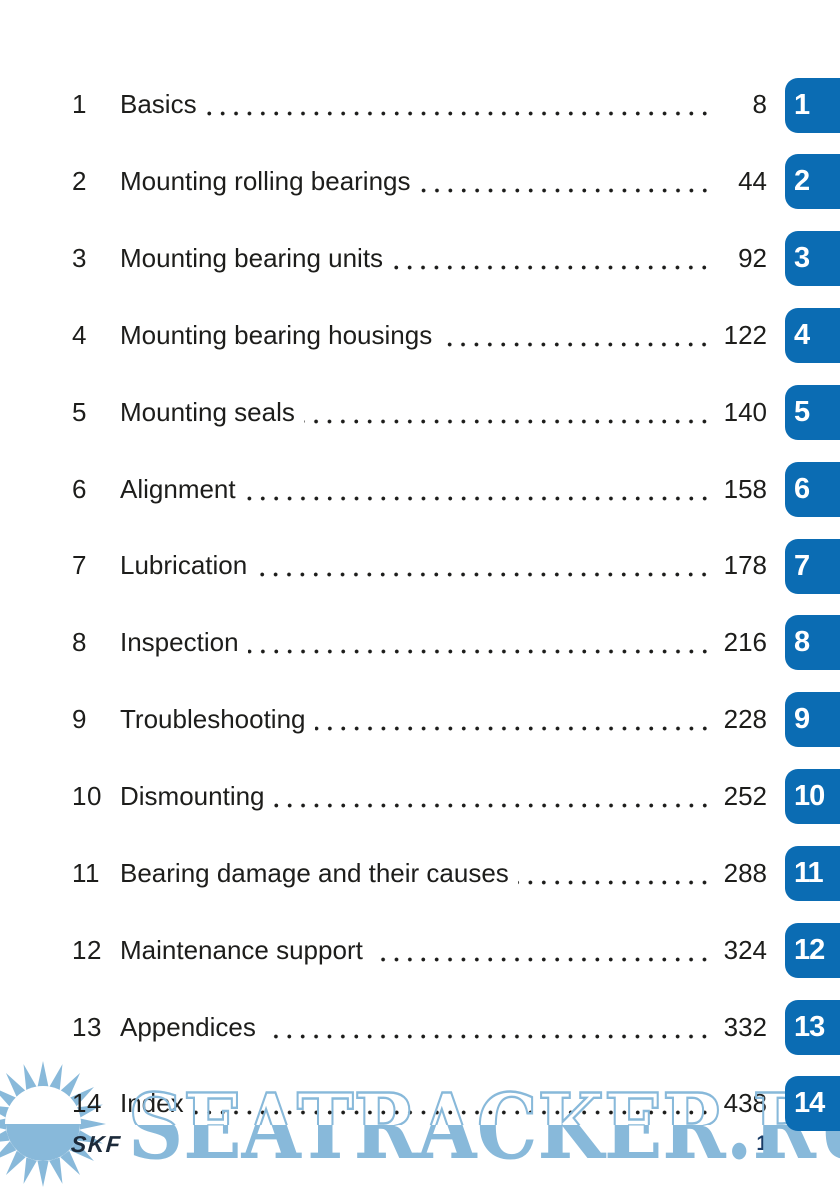 The image size is (840, 1190). Describe the element at coordinates (87, 1026) in the screenshot. I see `chapter-number: 13` at that location.